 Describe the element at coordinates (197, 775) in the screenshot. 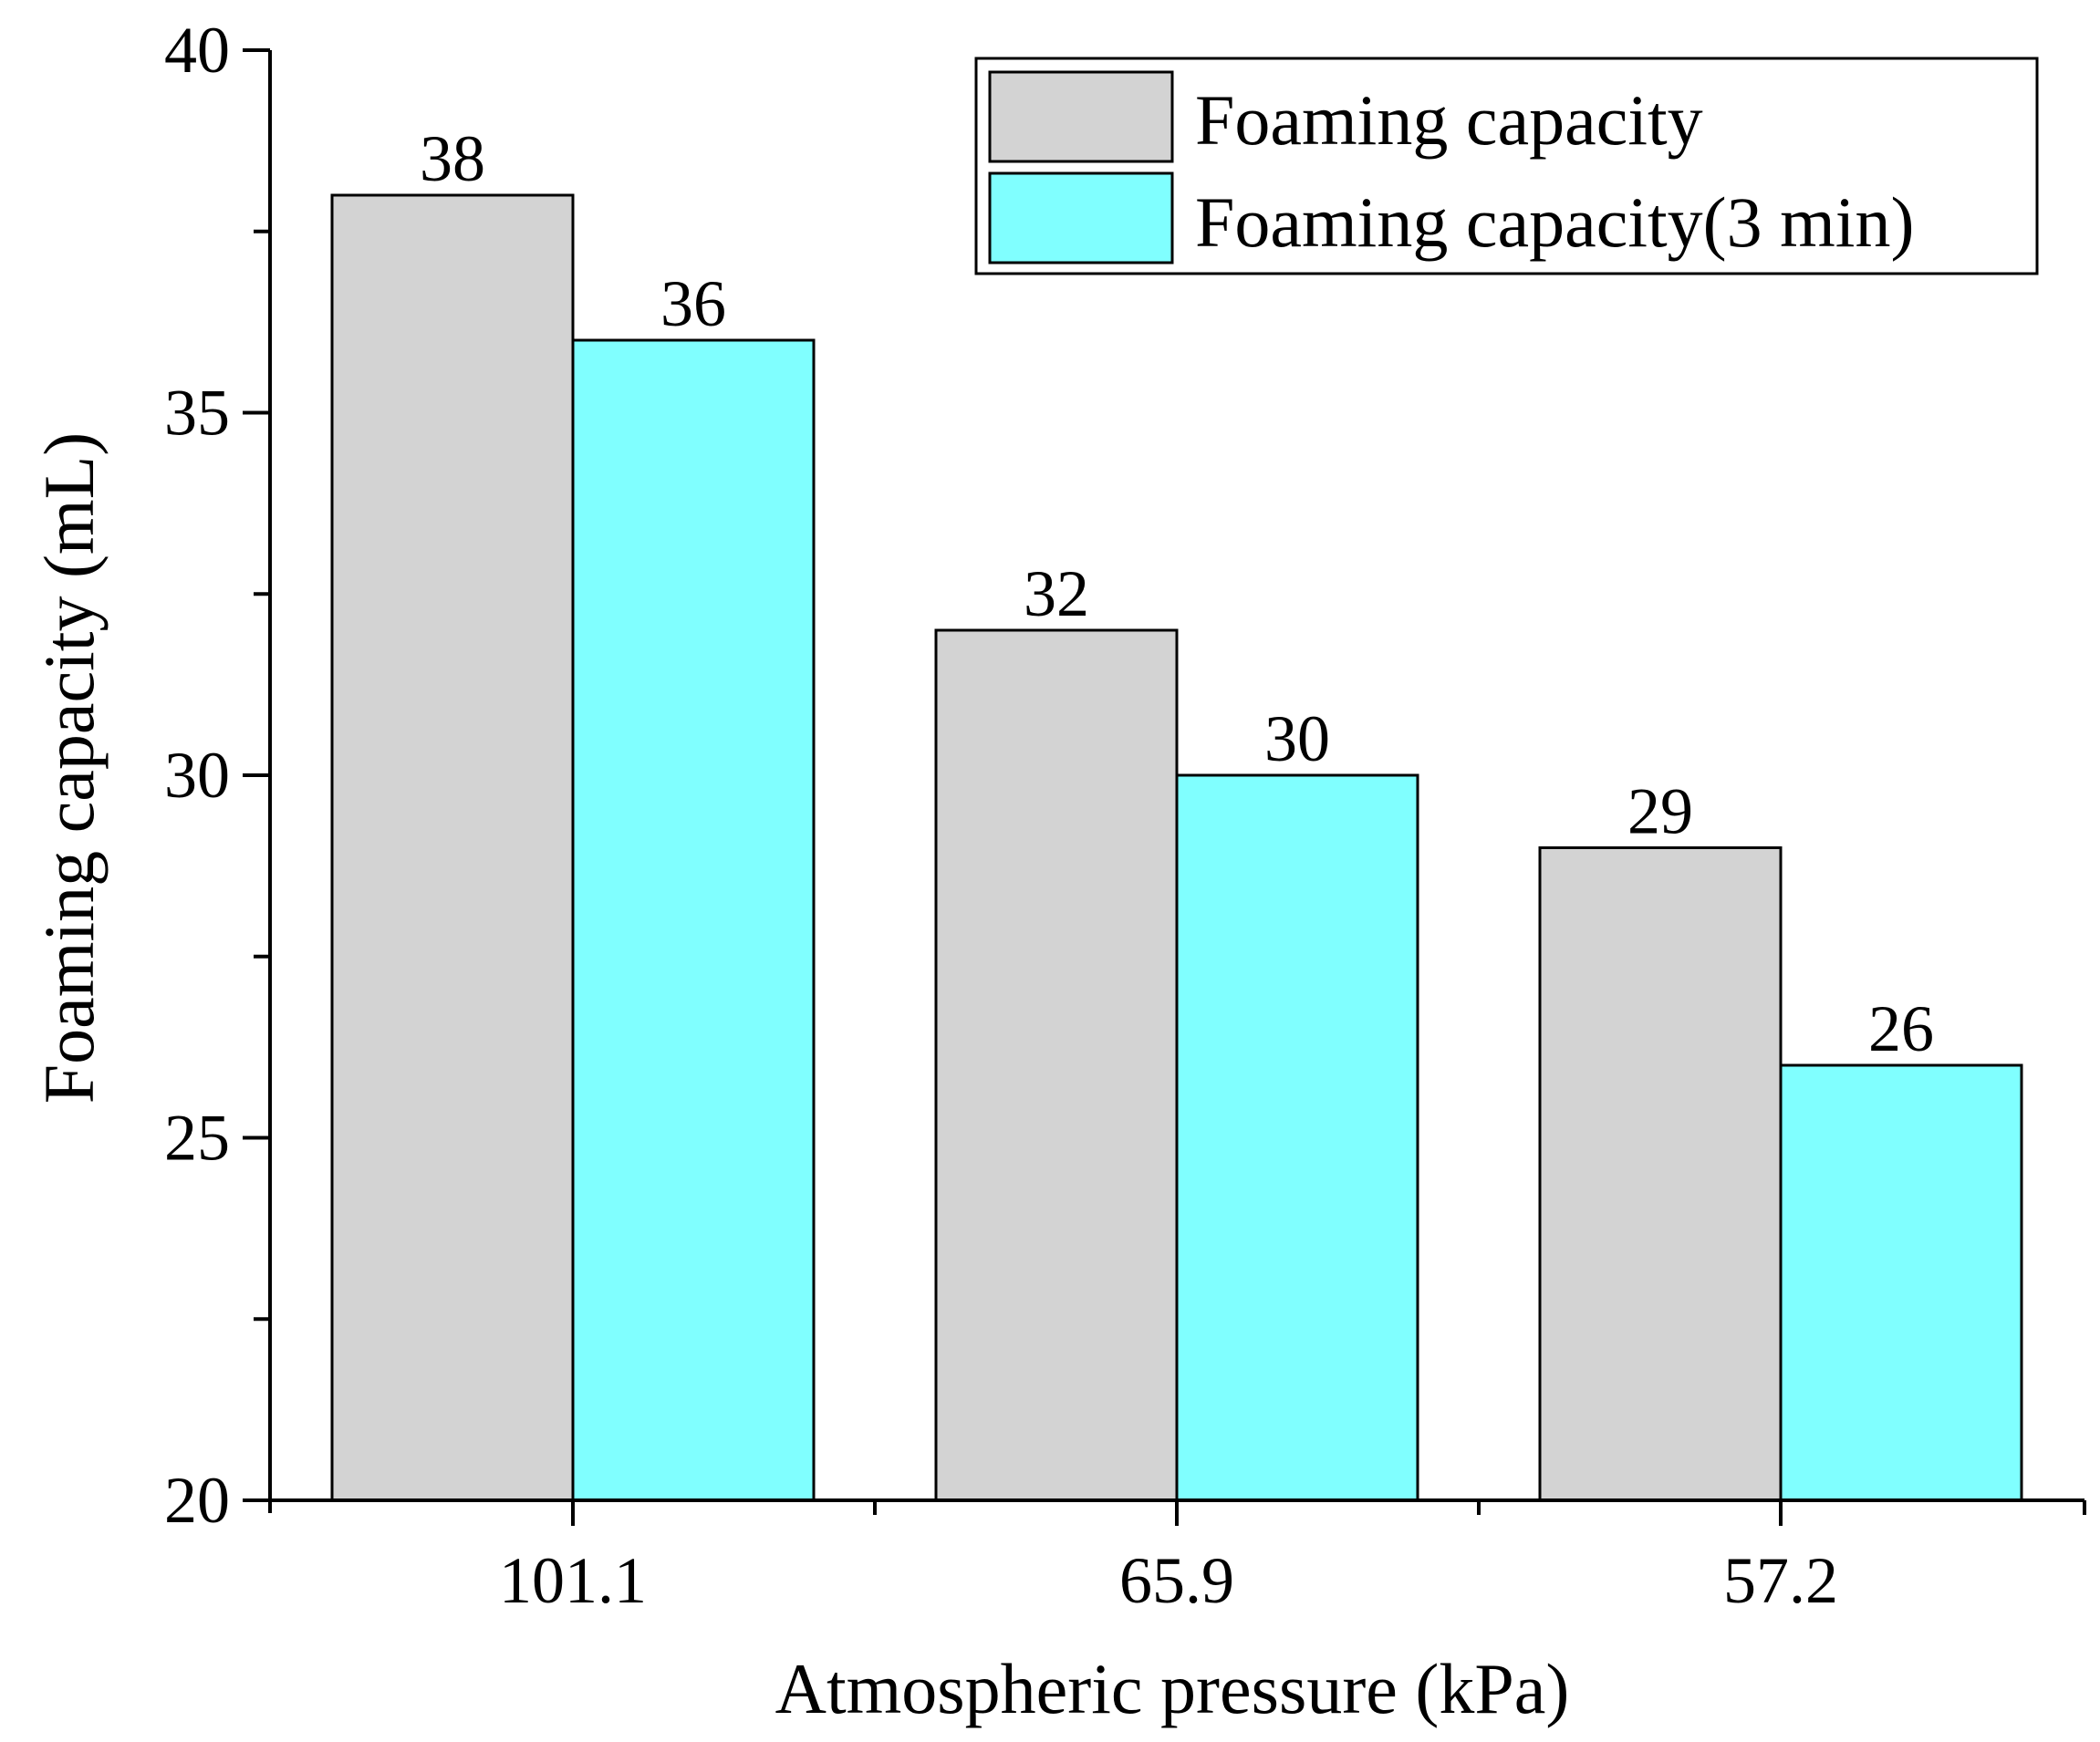

I see `y-tick-label: 30` at that location.